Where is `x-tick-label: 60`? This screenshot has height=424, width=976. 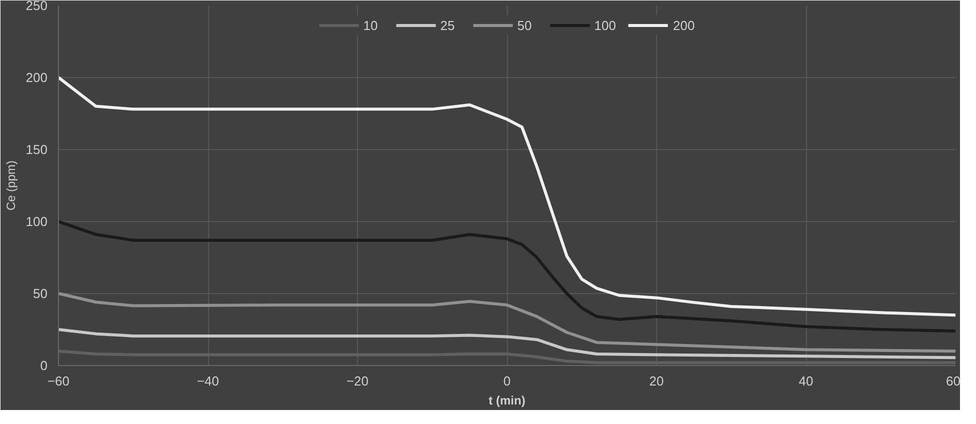 x-tick-label: 60 is located at coordinates (953, 381).